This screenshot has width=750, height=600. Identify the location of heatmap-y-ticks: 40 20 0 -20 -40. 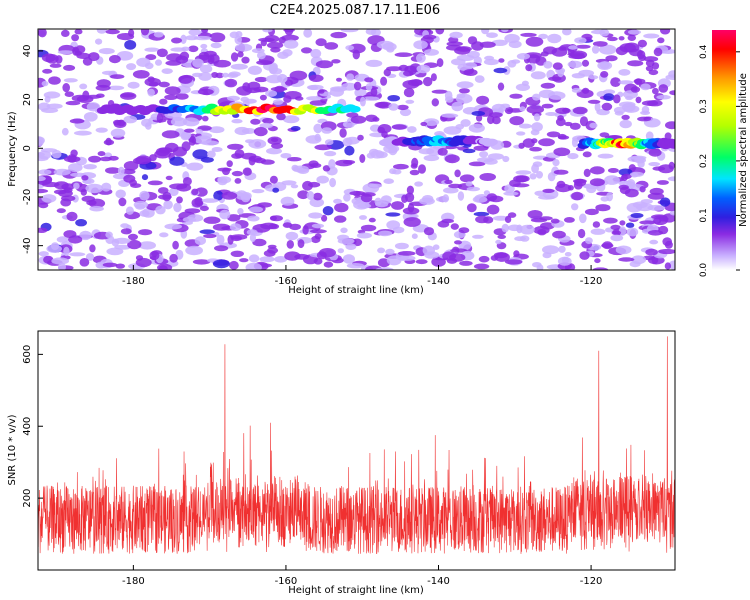
(32, 149).